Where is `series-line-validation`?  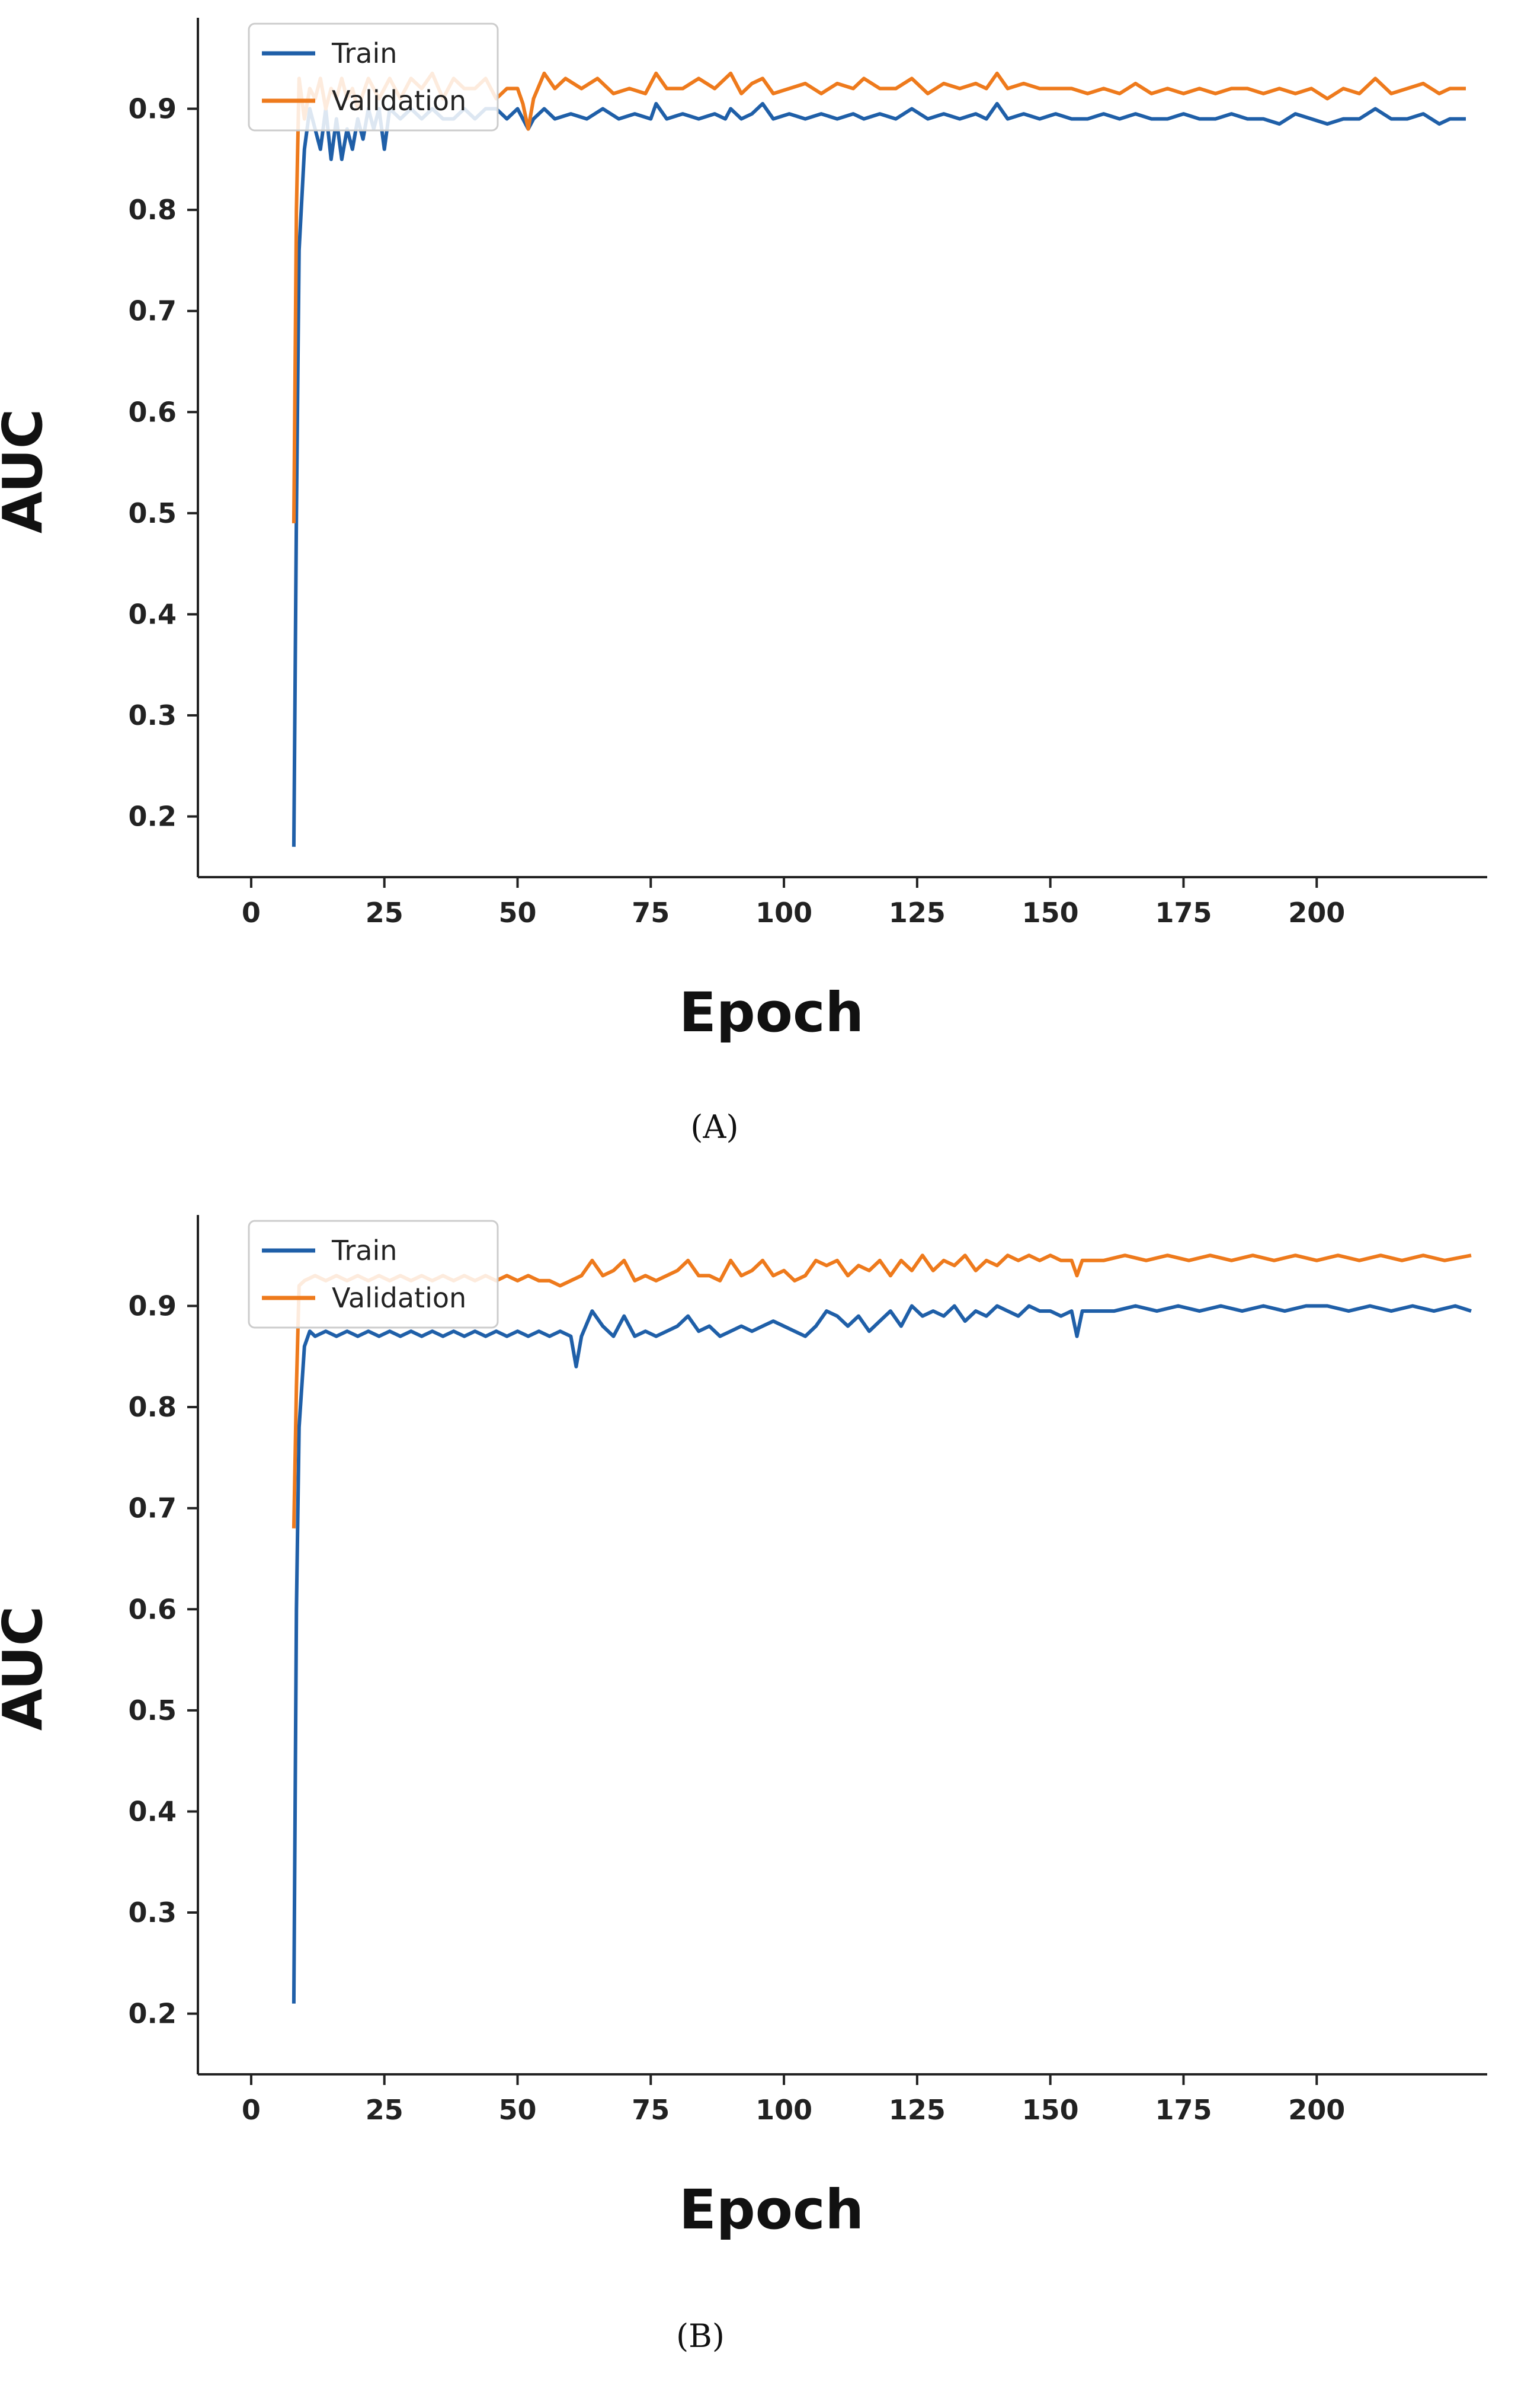
series-line-validation is located at coordinates (879, 297).